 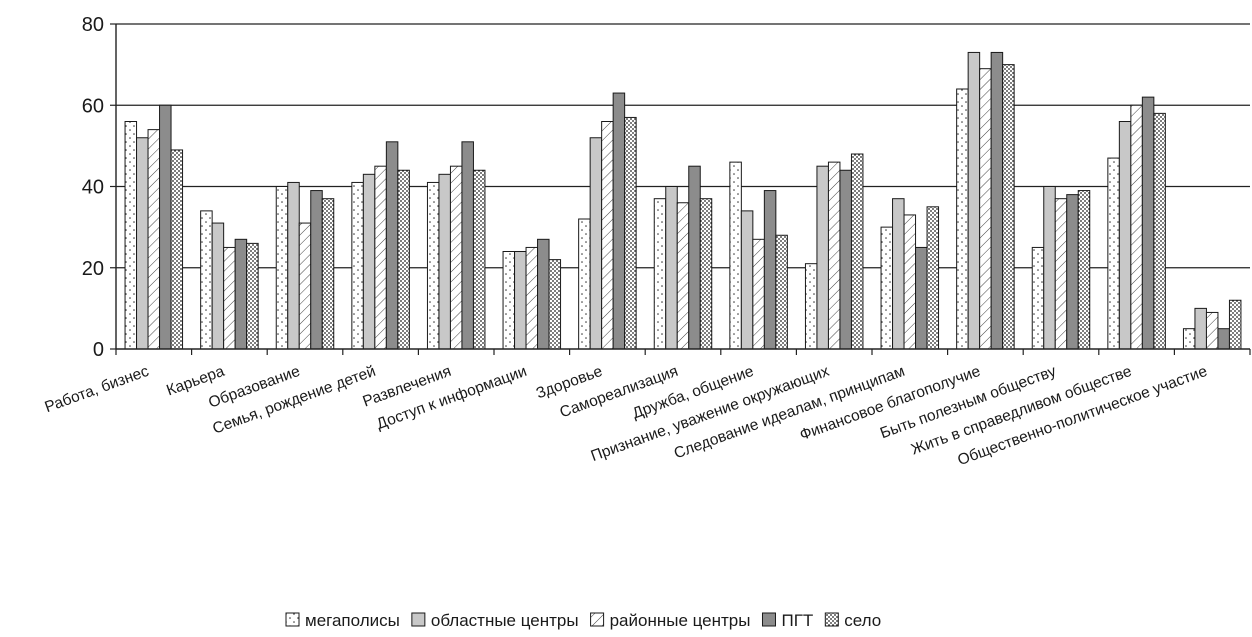 I want to click on y-axis-ticks: 0 20 40 60 80, so click(x=93, y=187).